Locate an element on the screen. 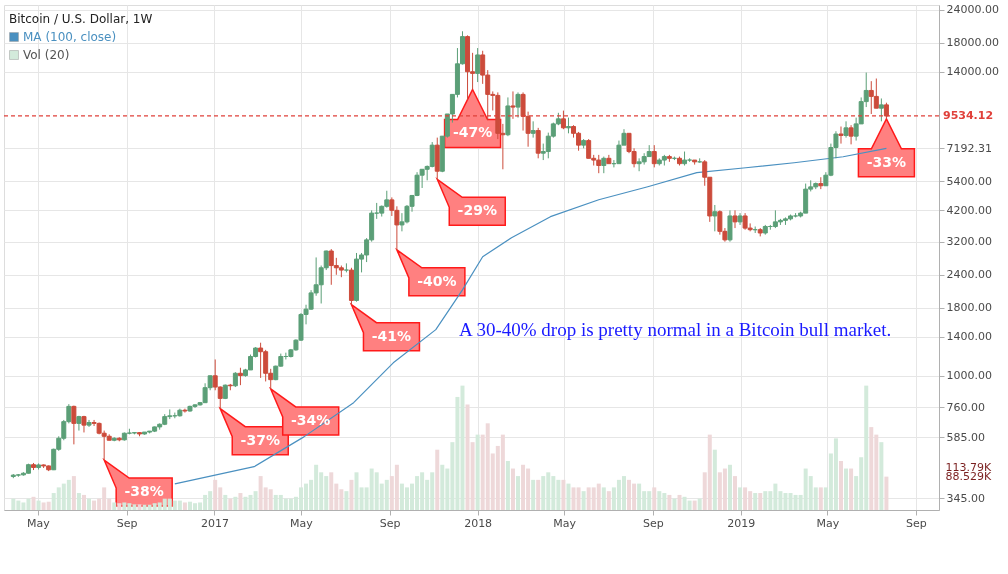  y-tick-label: 2400.00 is located at coordinates (969, 275).